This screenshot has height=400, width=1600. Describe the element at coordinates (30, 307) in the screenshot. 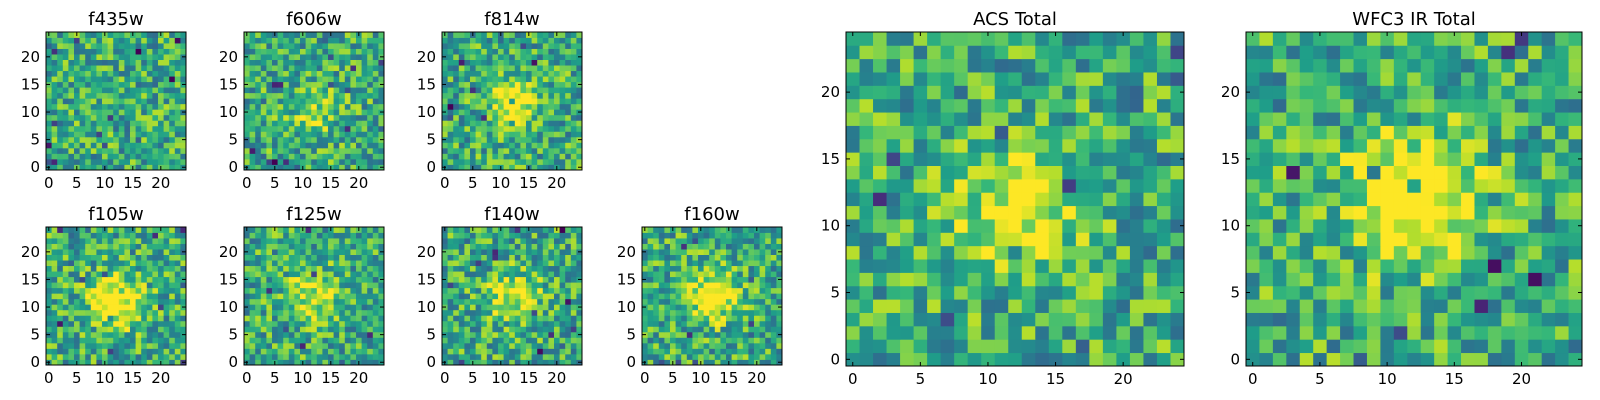

I see `y-tick-label: 10` at that location.